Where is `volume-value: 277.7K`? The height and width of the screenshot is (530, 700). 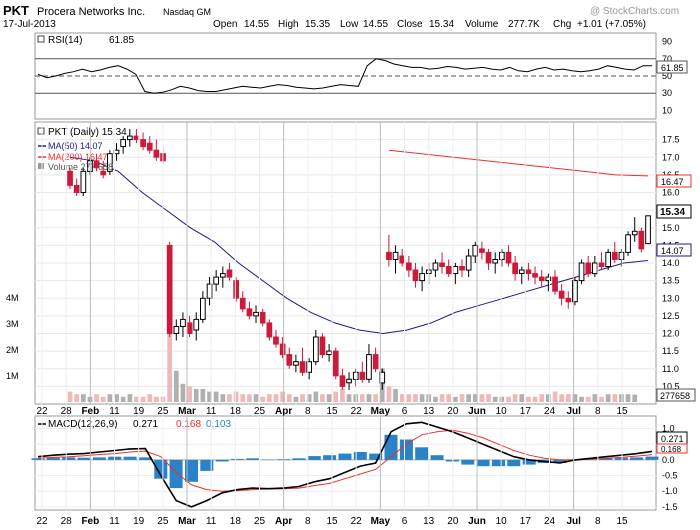 volume-value: 277.7K is located at coordinates (524, 24).